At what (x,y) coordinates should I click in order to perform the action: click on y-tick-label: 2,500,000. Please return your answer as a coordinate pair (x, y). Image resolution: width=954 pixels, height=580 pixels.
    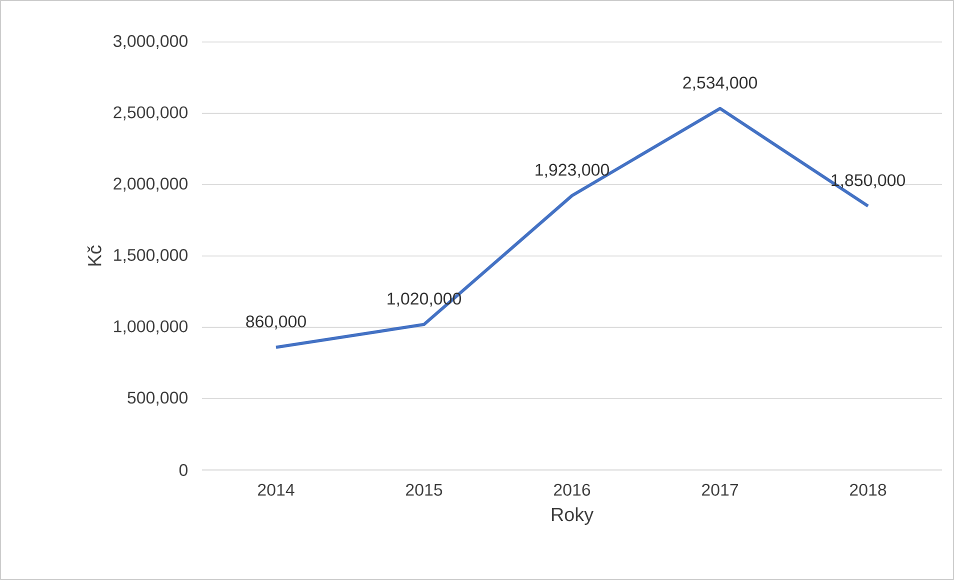
    Looking at the image, I should click on (151, 113).